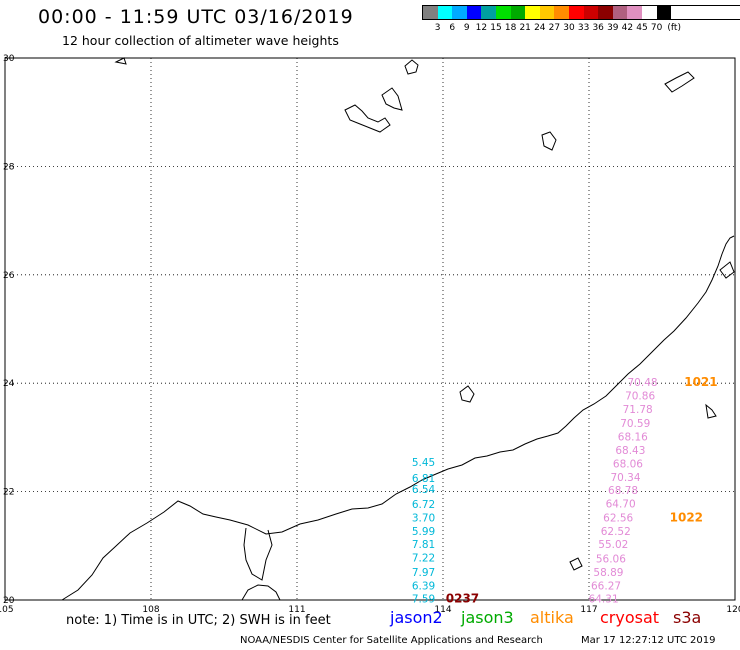 This screenshot has height=650, width=740. Describe the element at coordinates (296, 610) in the screenshot. I see `longitude-tick-label: 111` at that location.